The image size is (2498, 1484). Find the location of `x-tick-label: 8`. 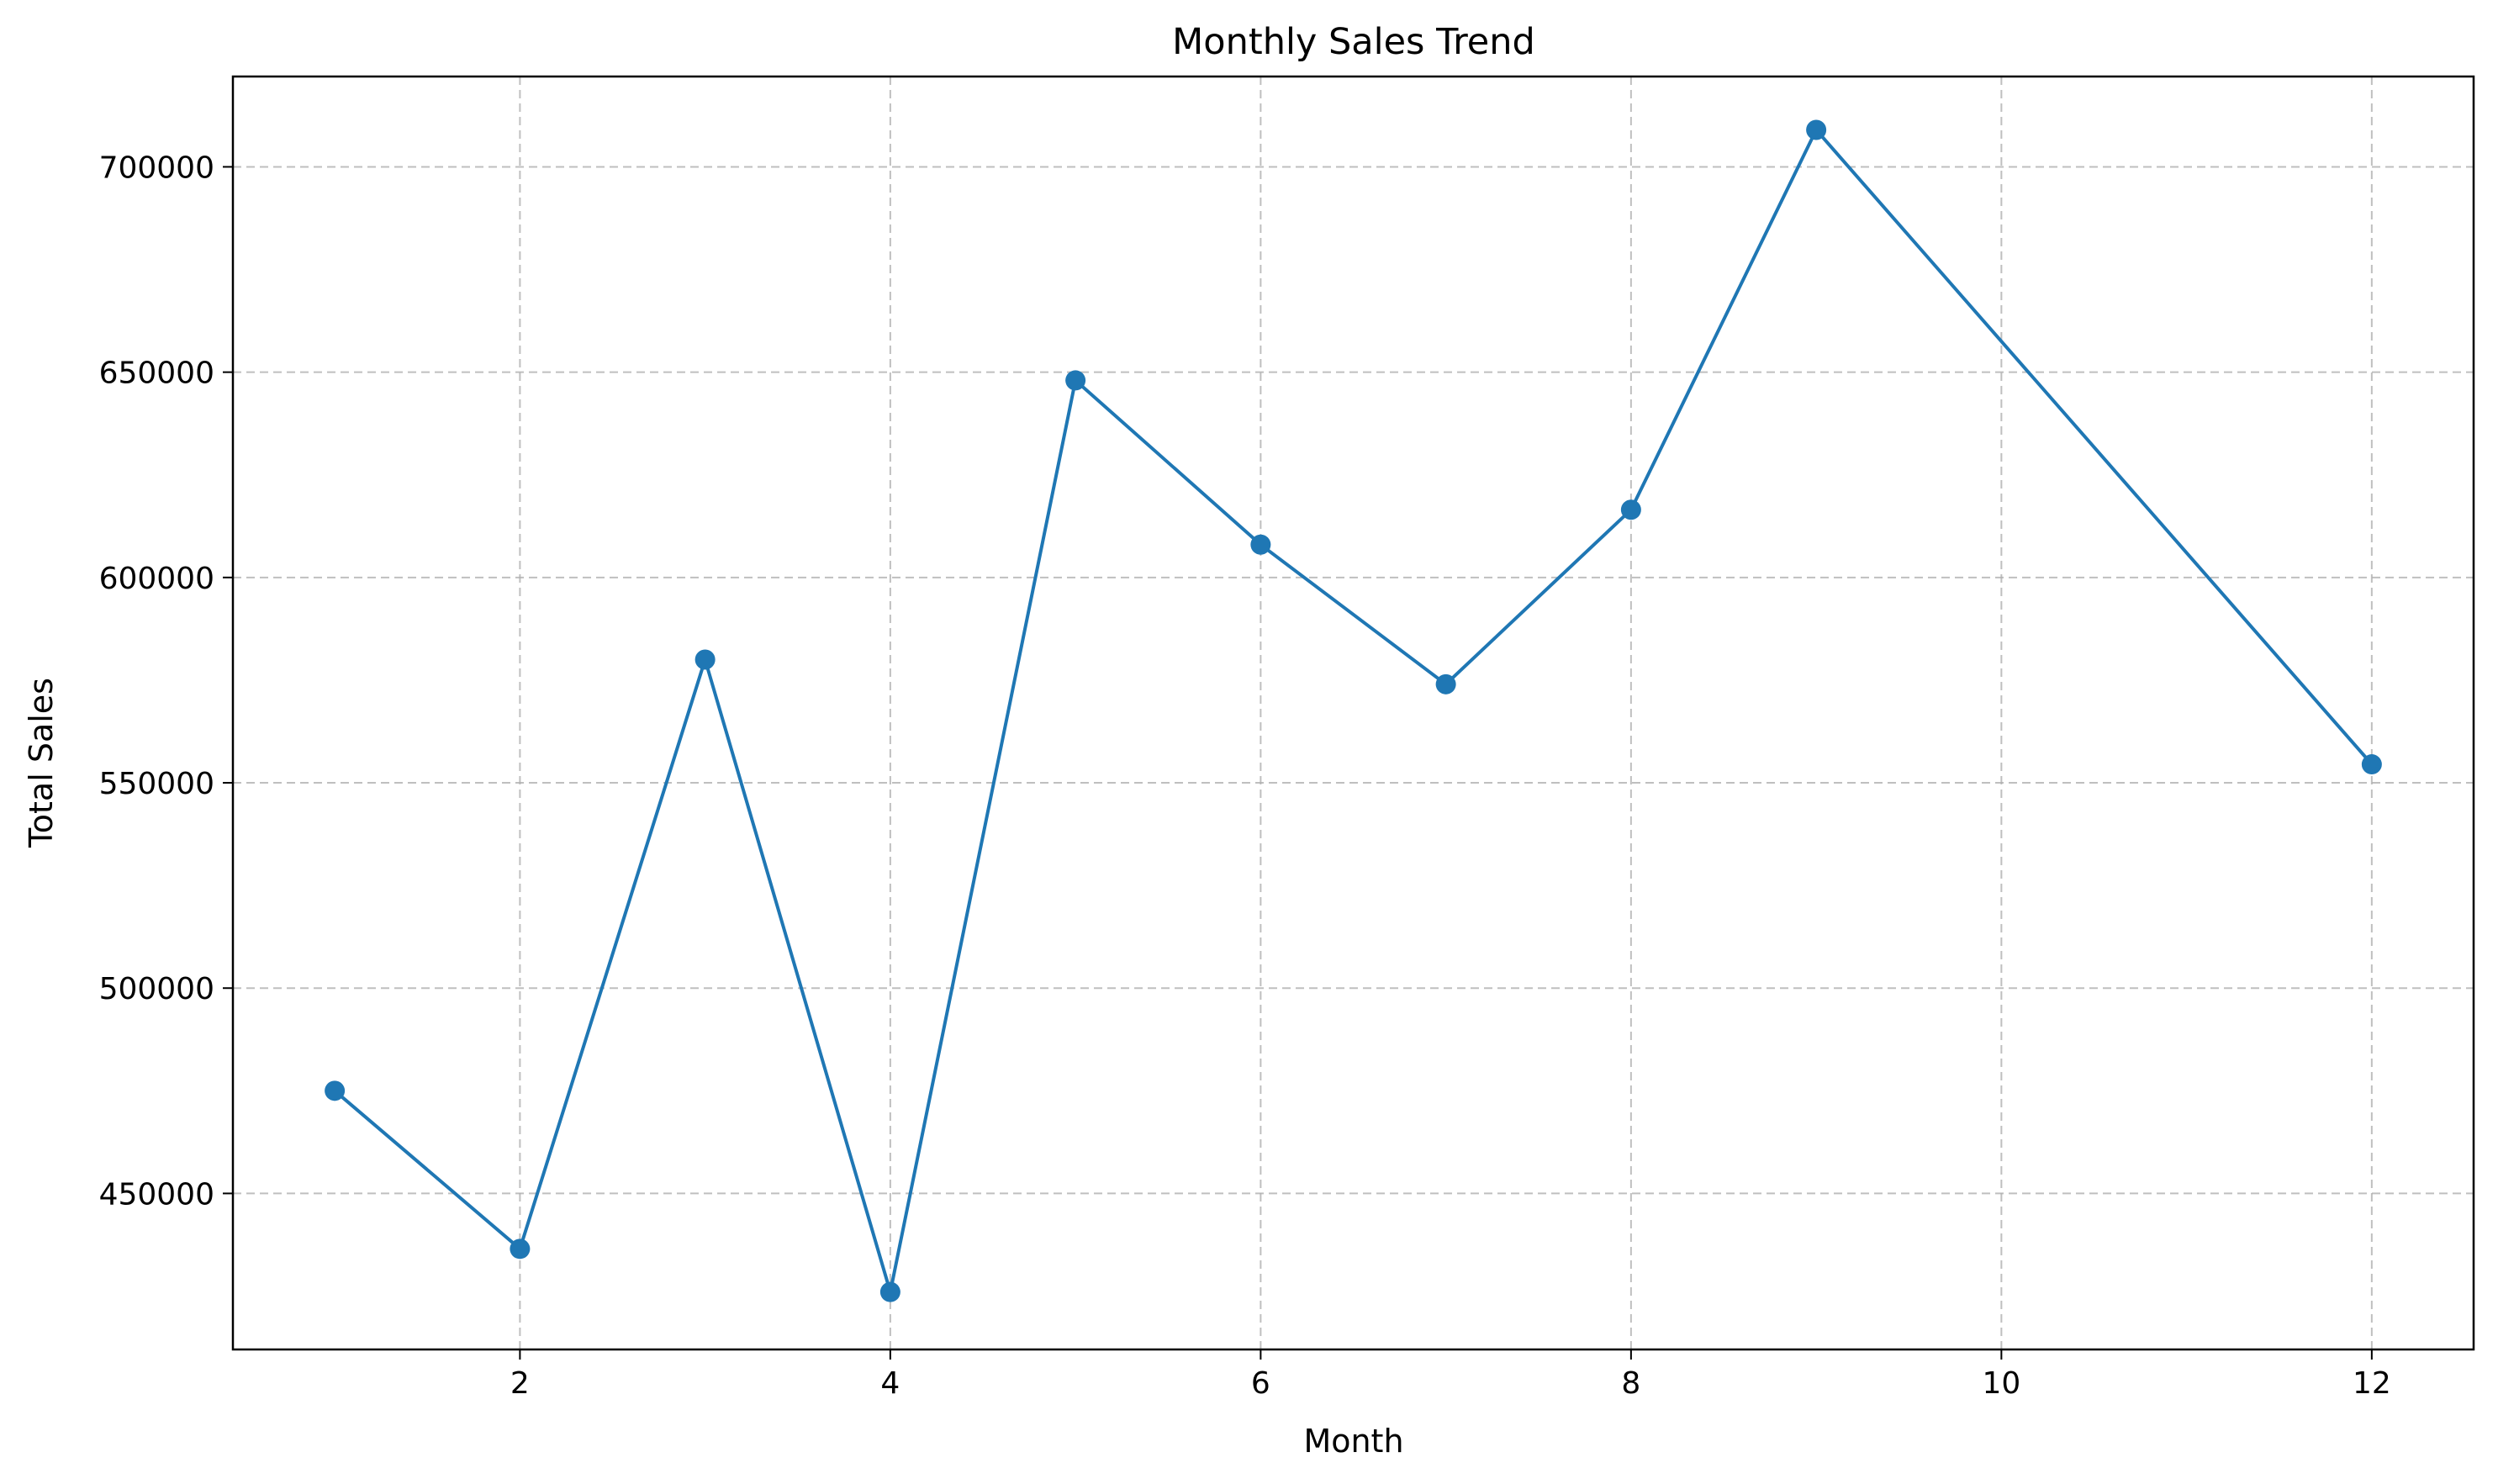

x-tick-label: 8 is located at coordinates (1630, 1383).